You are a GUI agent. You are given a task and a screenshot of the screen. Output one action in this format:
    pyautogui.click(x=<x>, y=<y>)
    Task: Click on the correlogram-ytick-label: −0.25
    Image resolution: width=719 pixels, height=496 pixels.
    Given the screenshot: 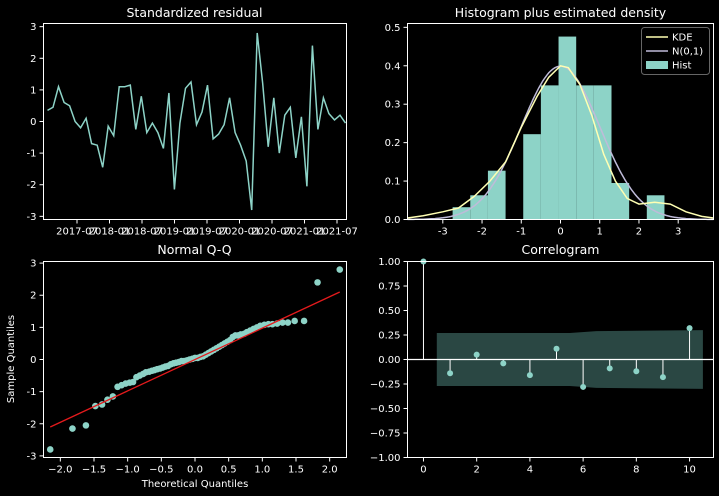 What is the action you would take?
    pyautogui.click(x=385, y=385)
    